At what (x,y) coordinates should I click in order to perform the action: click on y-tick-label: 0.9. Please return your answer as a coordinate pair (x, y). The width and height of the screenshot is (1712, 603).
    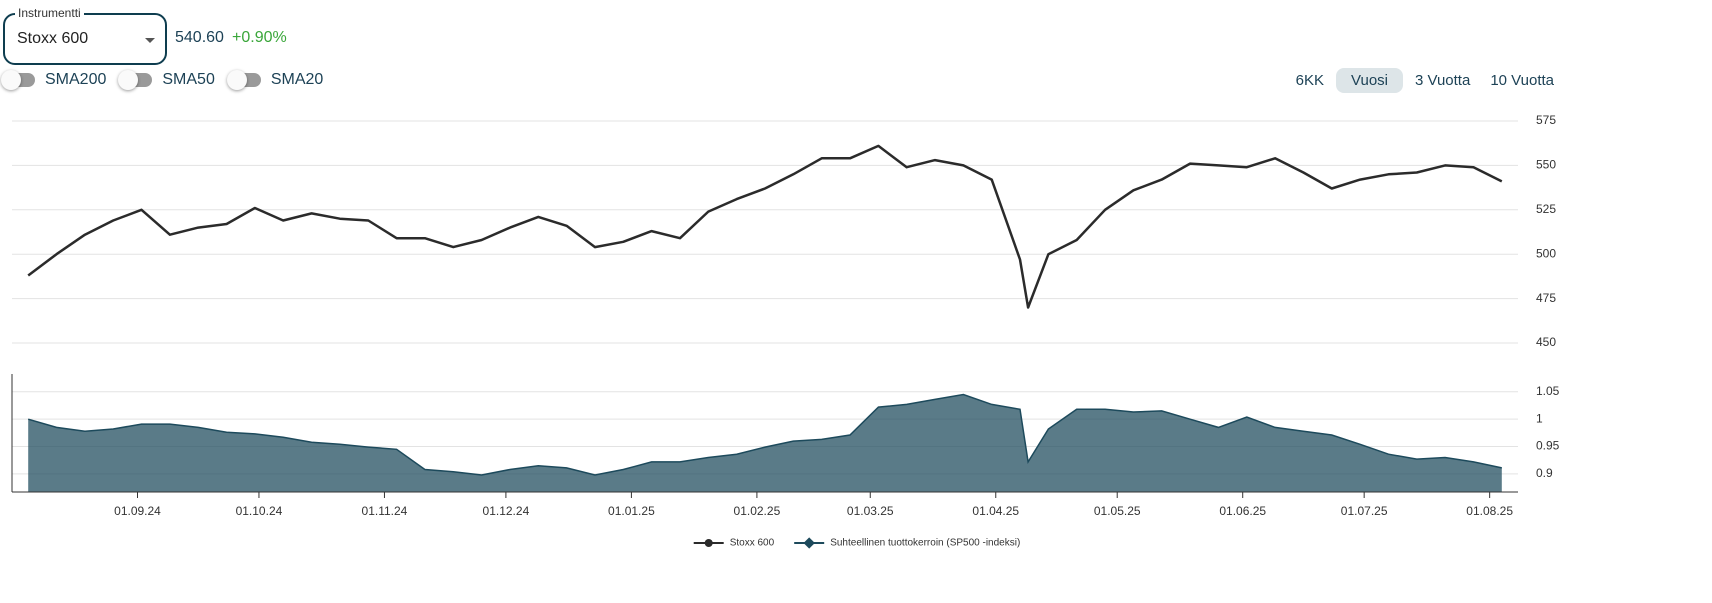
    Looking at the image, I should click on (1544, 473).